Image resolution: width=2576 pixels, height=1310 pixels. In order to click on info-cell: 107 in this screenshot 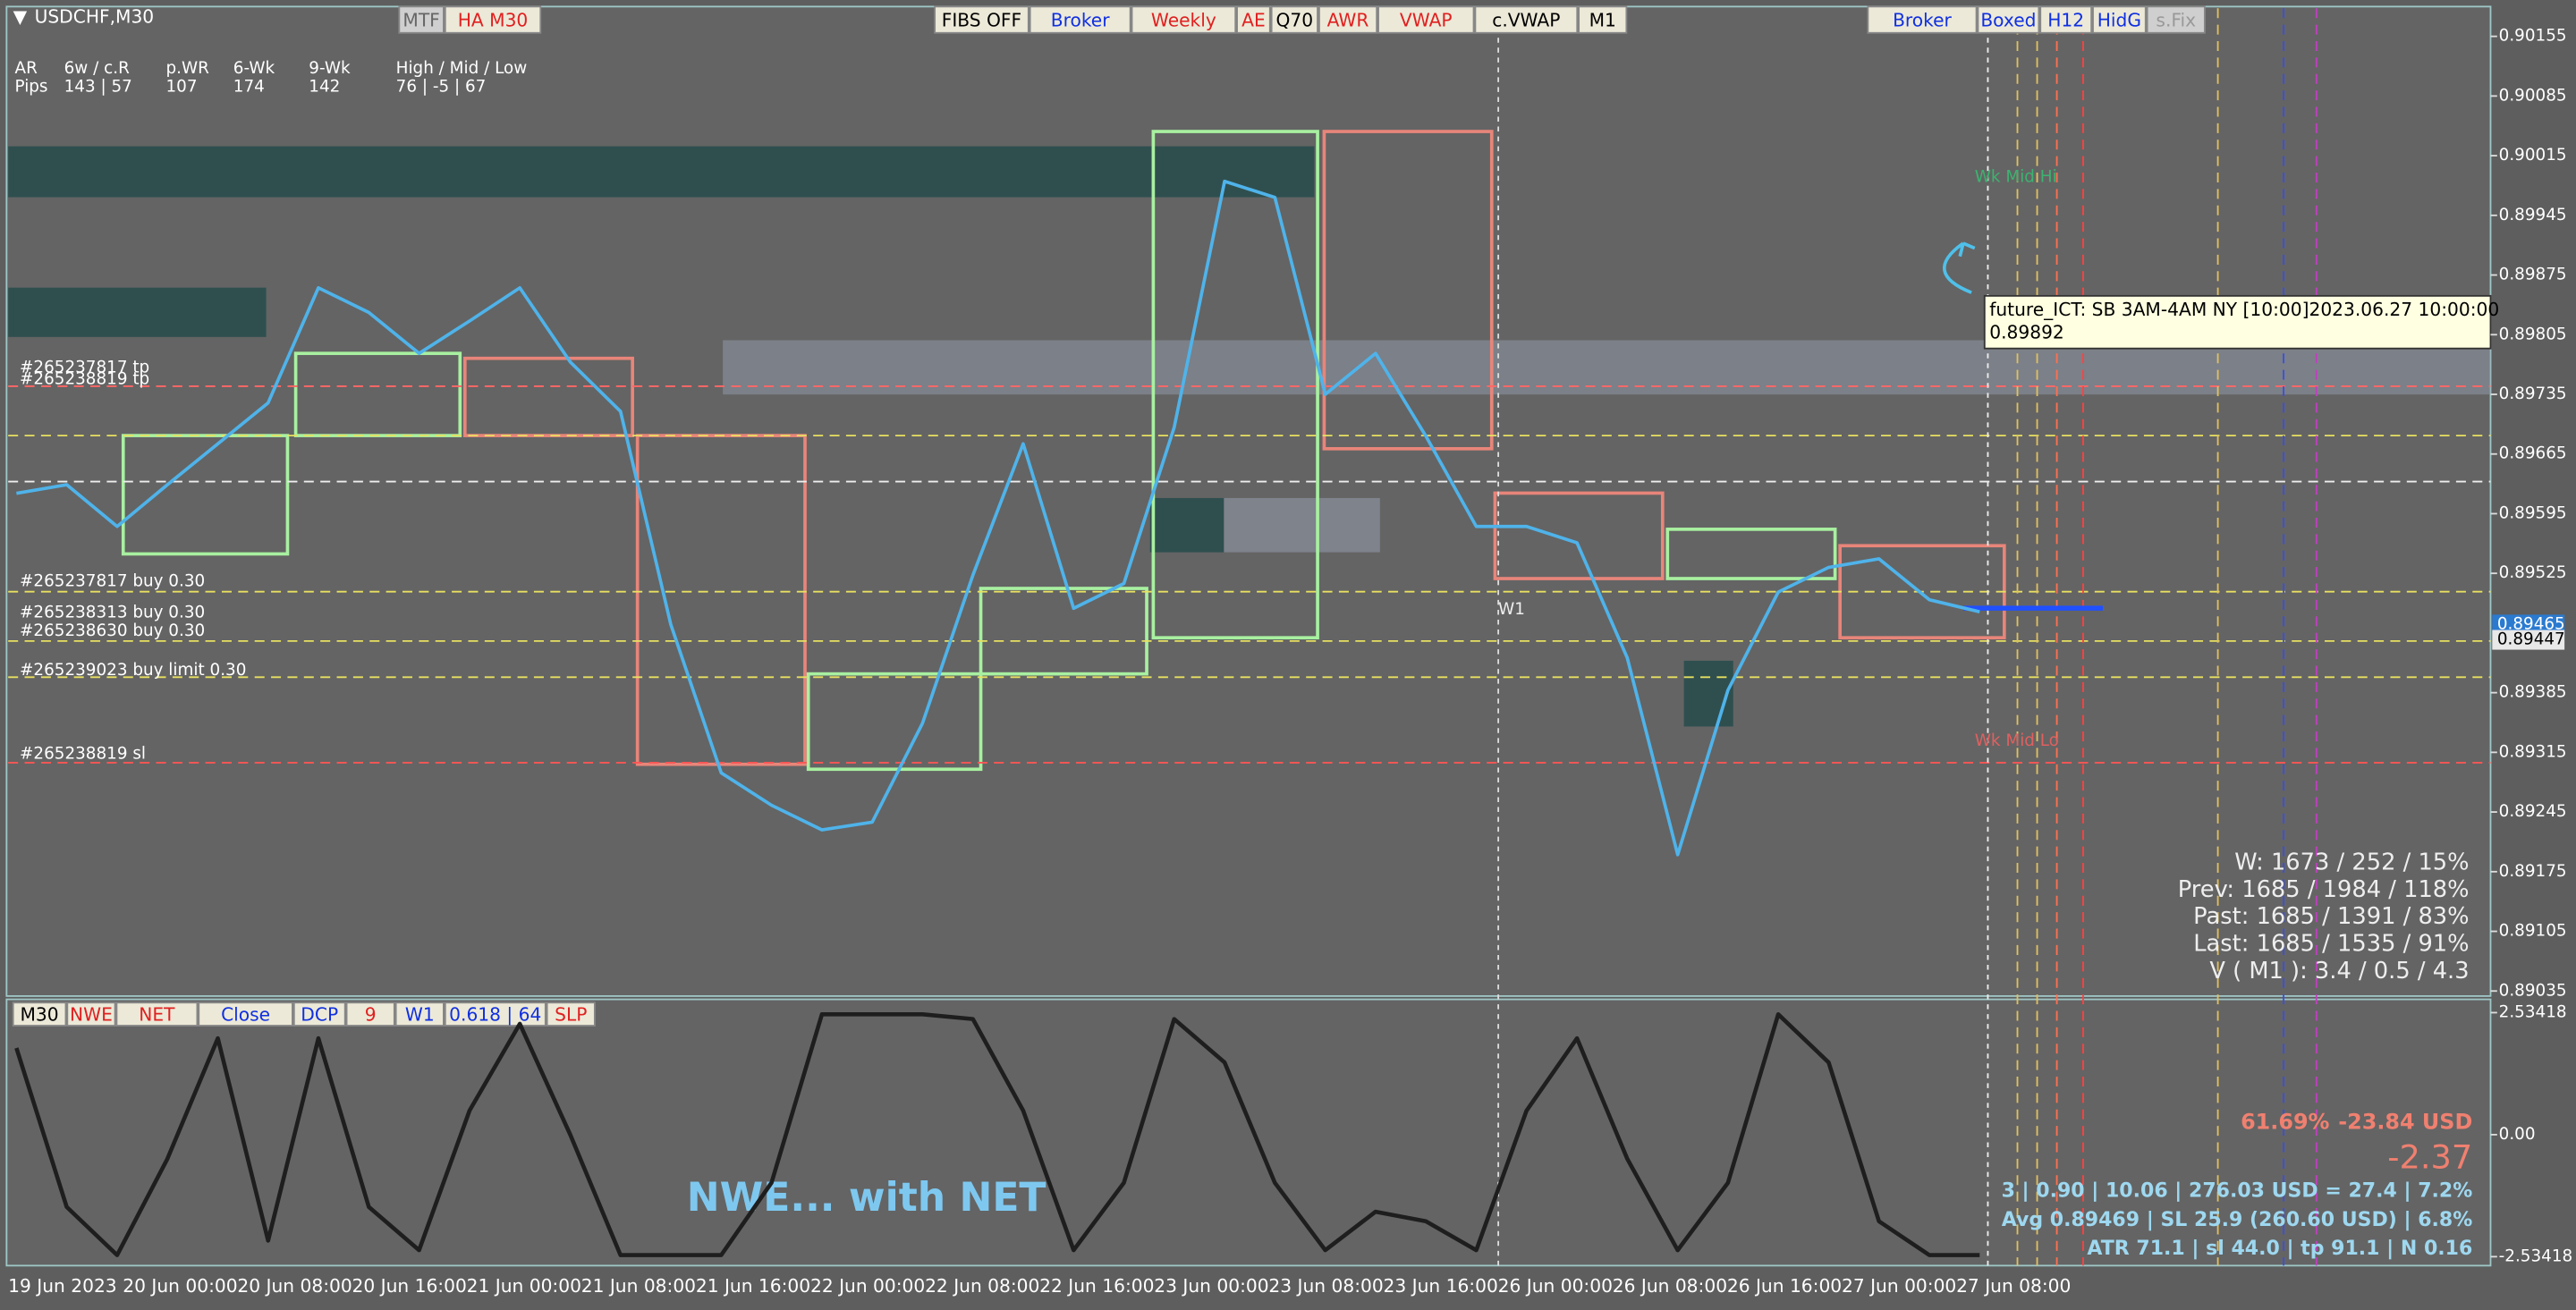, I will do `click(182, 86)`.